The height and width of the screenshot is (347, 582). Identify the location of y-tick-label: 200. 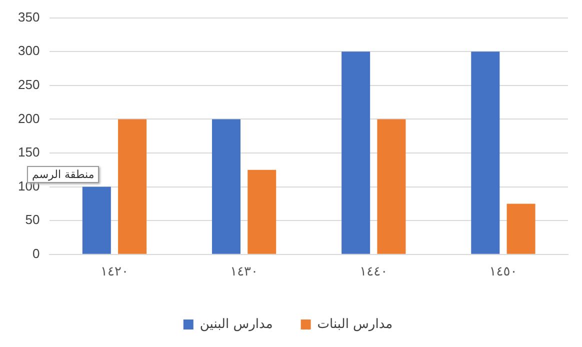
(29, 118).